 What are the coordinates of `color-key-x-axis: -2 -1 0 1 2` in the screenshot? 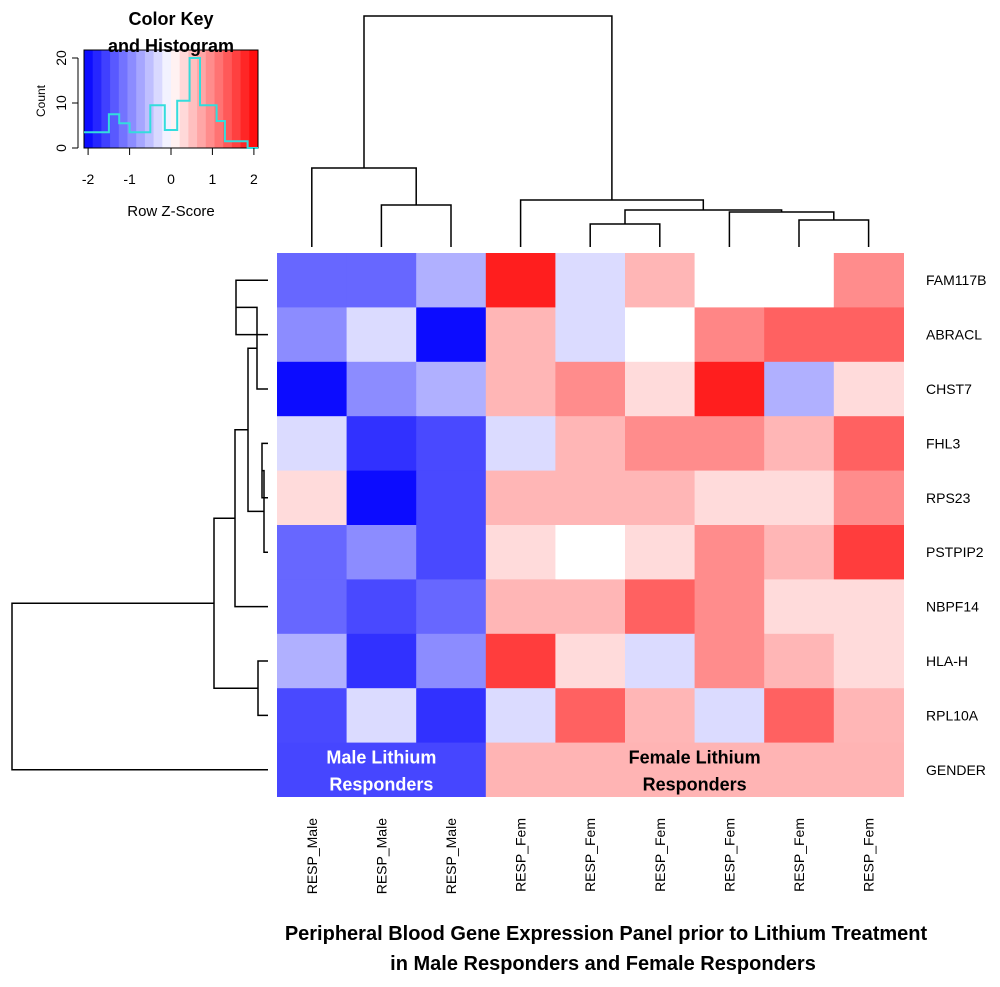 It's located at (170, 167).